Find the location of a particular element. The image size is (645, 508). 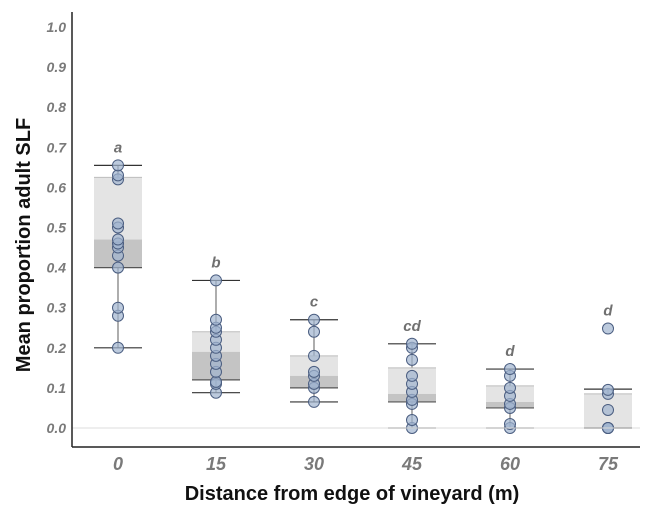

box-group-0: a is located at coordinates (118, 246).